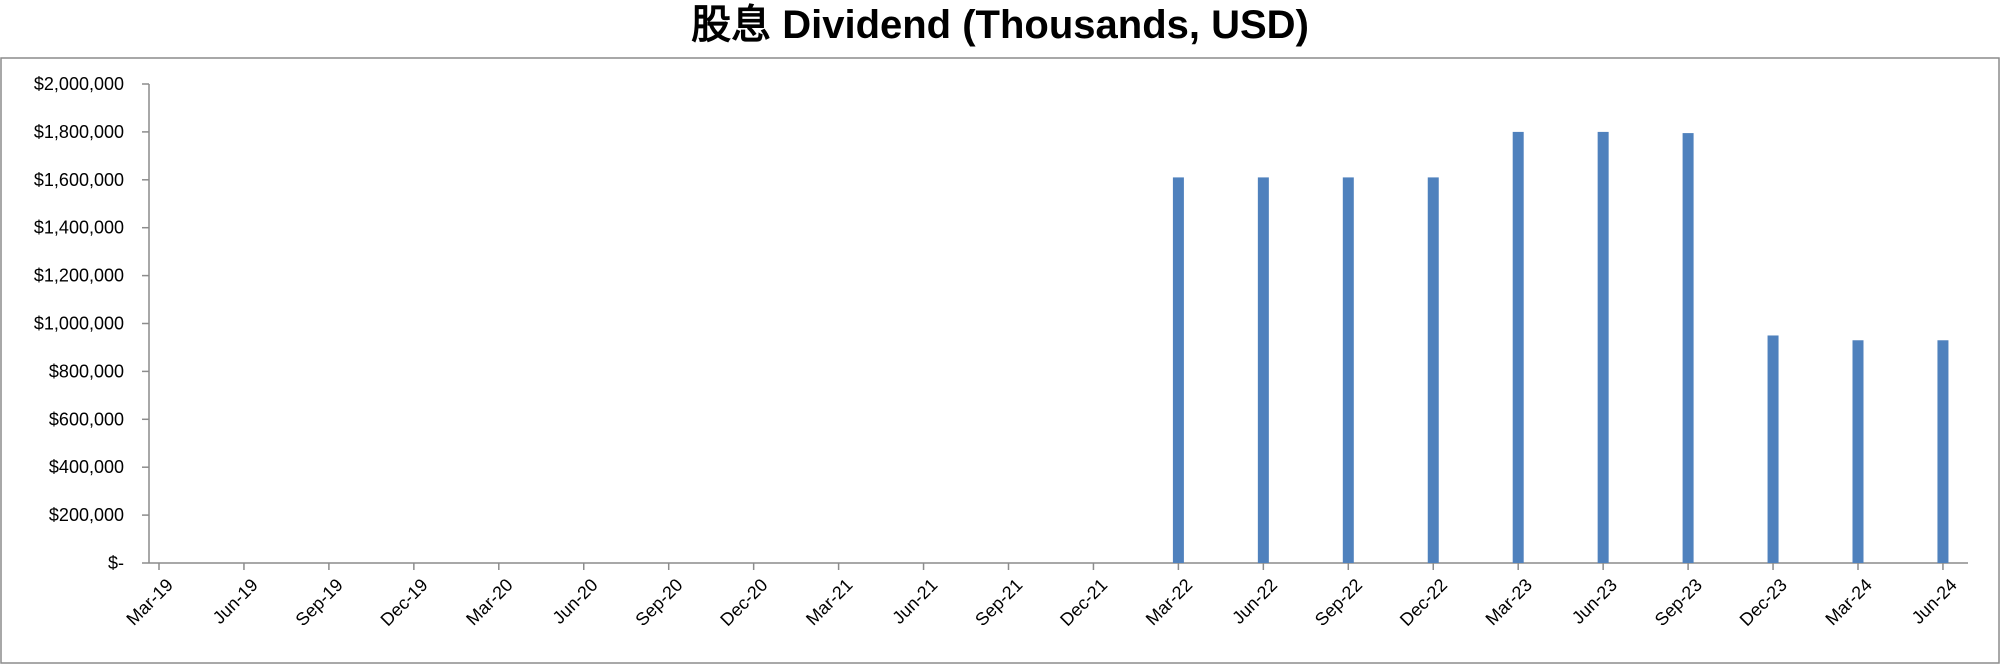 This screenshot has height=665, width=2000. I want to click on x-tick-label: Jun-20, so click(575, 601).